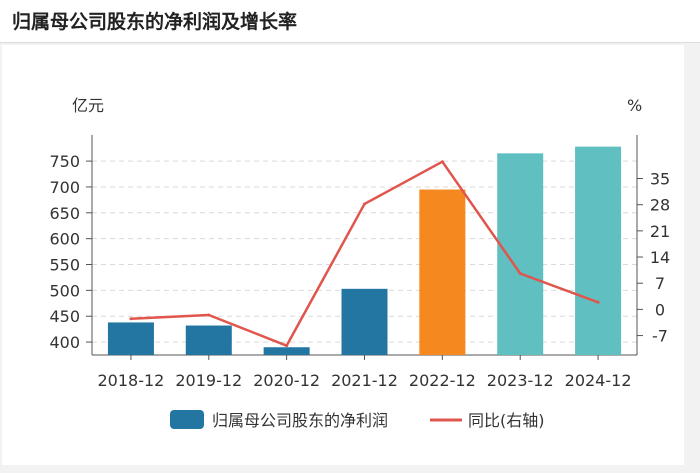 The height and width of the screenshot is (473, 700). What do you see at coordinates (660, 283) in the screenshot?
I see `right-tick-label: 7` at bounding box center [660, 283].